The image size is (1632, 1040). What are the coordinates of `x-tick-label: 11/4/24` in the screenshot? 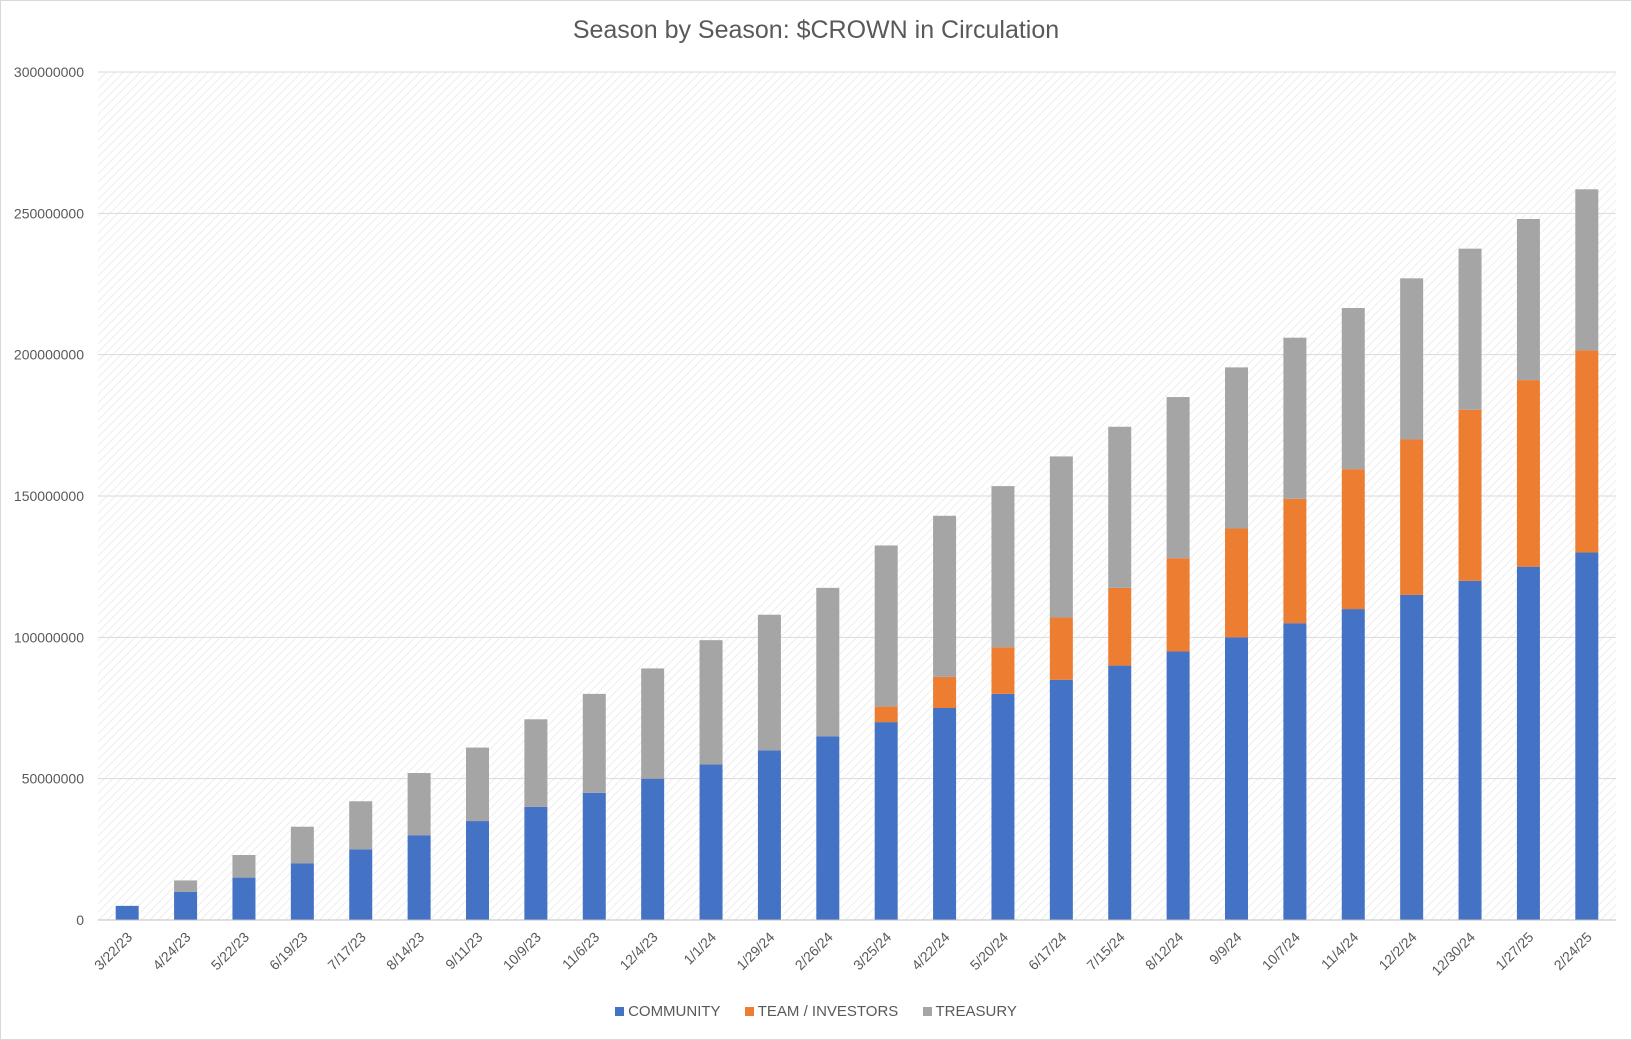 It's located at (1340, 951).